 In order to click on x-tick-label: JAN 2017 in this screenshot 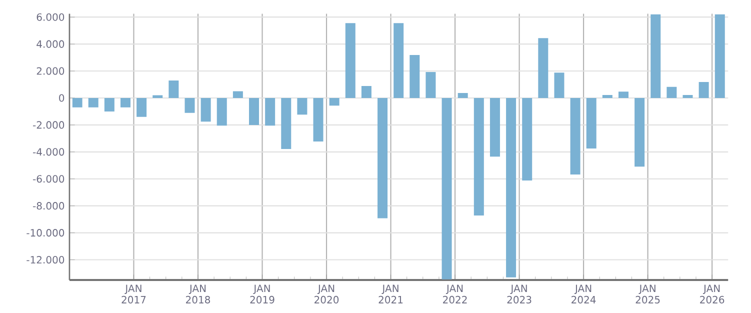, I will do `click(134, 294)`.